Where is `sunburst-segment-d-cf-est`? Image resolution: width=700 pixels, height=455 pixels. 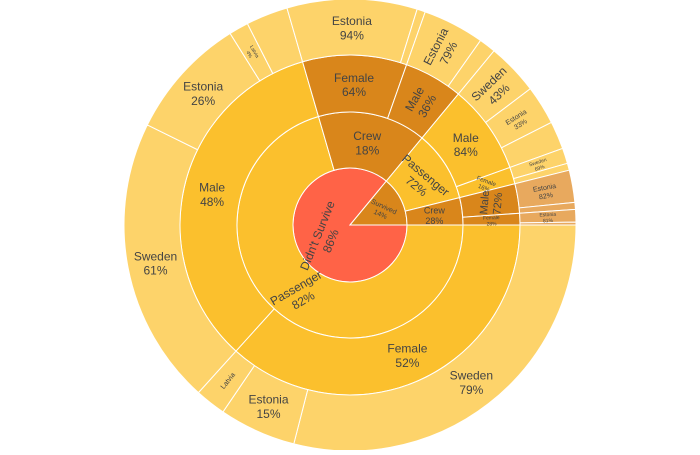 sunburst-segment-d-cf-est is located at coordinates (352, 32).